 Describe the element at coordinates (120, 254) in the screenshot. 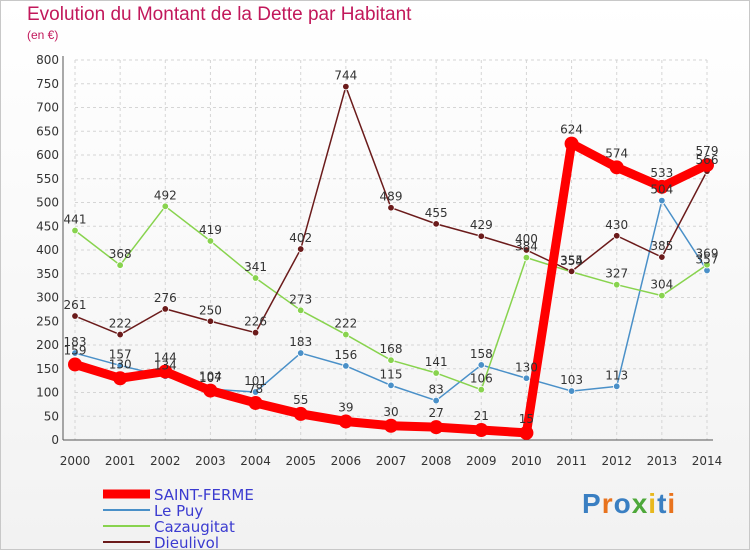

I see `data-label: 368` at that location.